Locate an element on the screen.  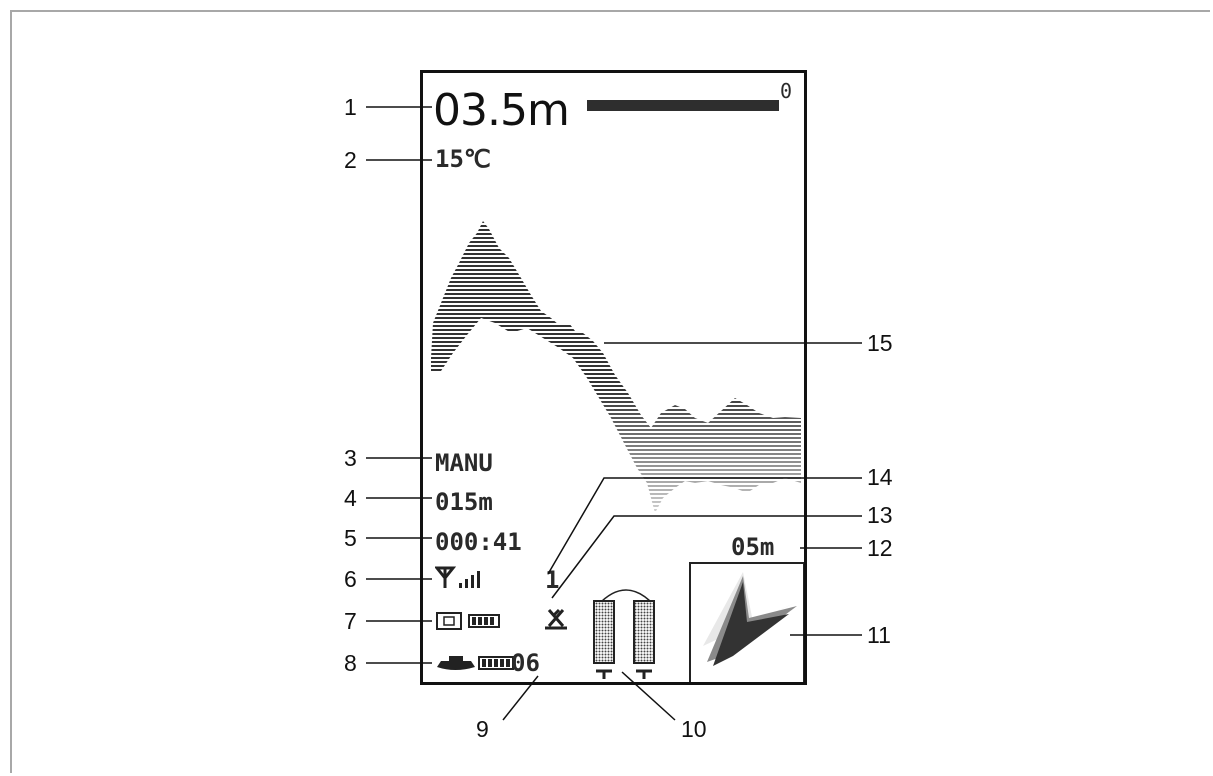
callout-7: 7 is located at coordinates (350, 621).